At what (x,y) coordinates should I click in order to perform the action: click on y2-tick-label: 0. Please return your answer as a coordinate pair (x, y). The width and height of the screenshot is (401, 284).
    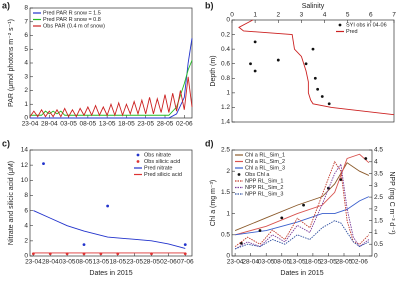
    Looking at the image, I should click on (376, 256).